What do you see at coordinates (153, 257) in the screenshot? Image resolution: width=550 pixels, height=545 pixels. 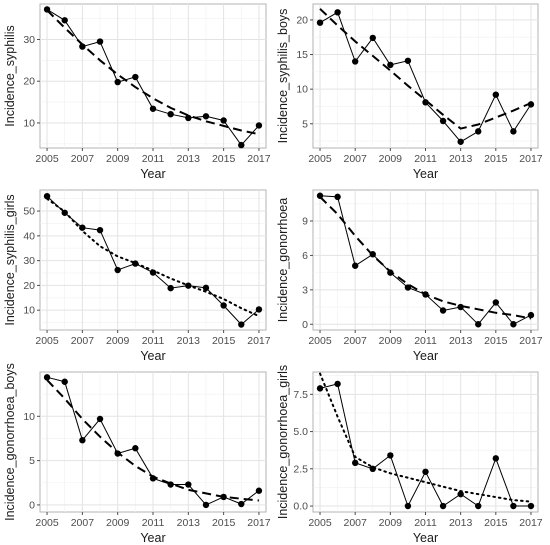 I see `trend-line-dotted` at bounding box center [153, 257].